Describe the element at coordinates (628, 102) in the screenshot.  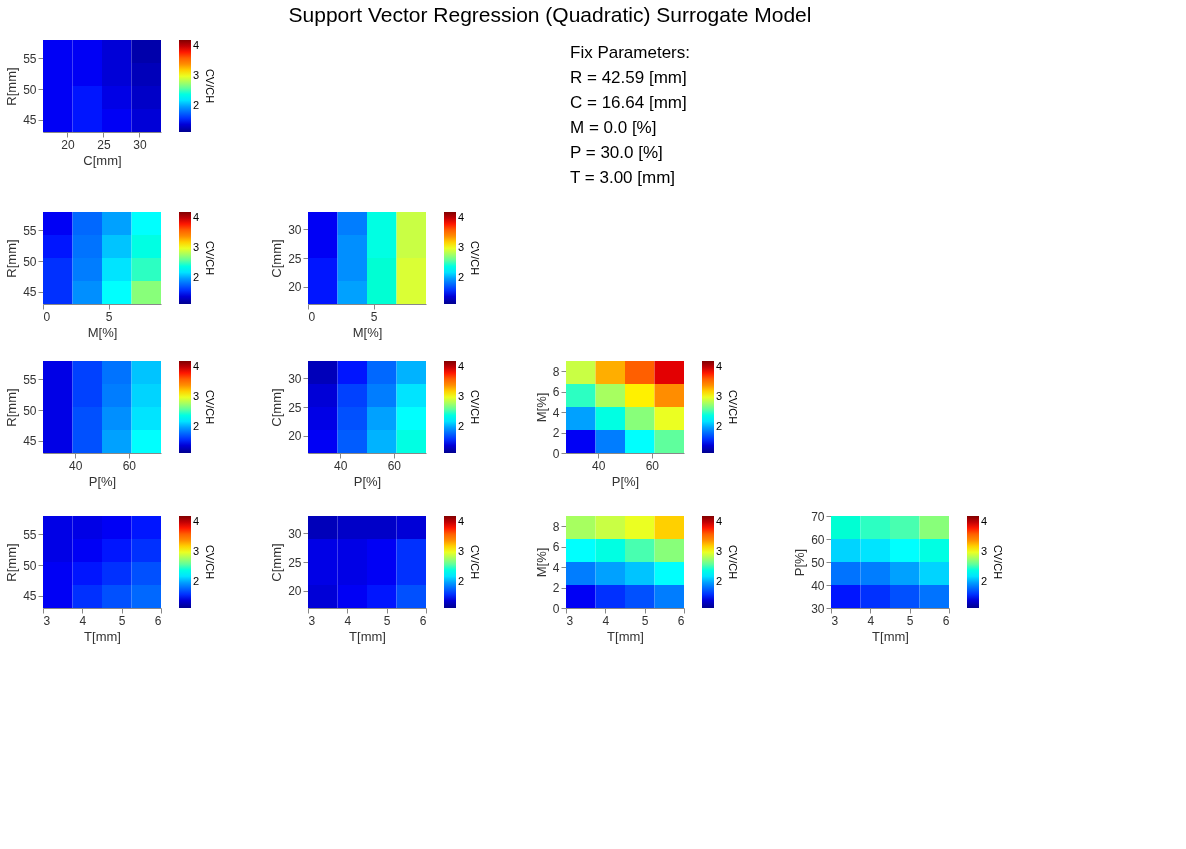
I see `text: C = 16.64 [mm]` at that location.